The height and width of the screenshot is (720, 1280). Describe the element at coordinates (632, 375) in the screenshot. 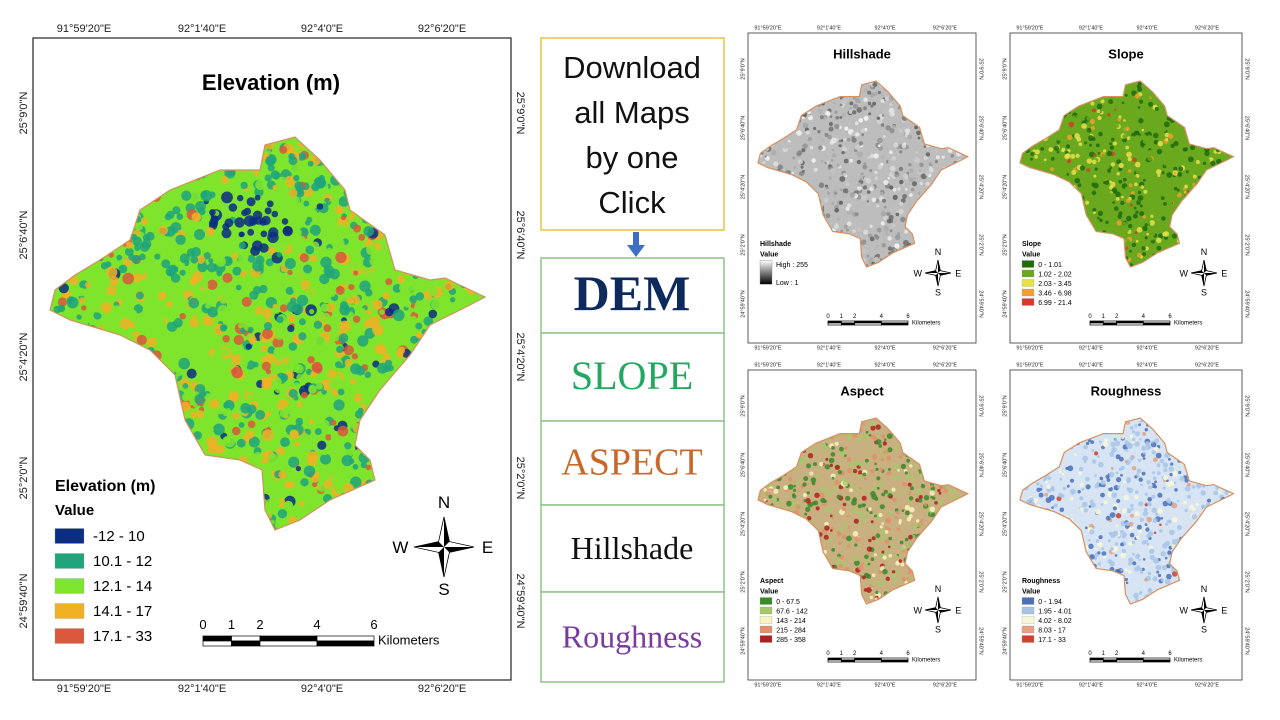

I see `map-button-label: SLOPE` at that location.